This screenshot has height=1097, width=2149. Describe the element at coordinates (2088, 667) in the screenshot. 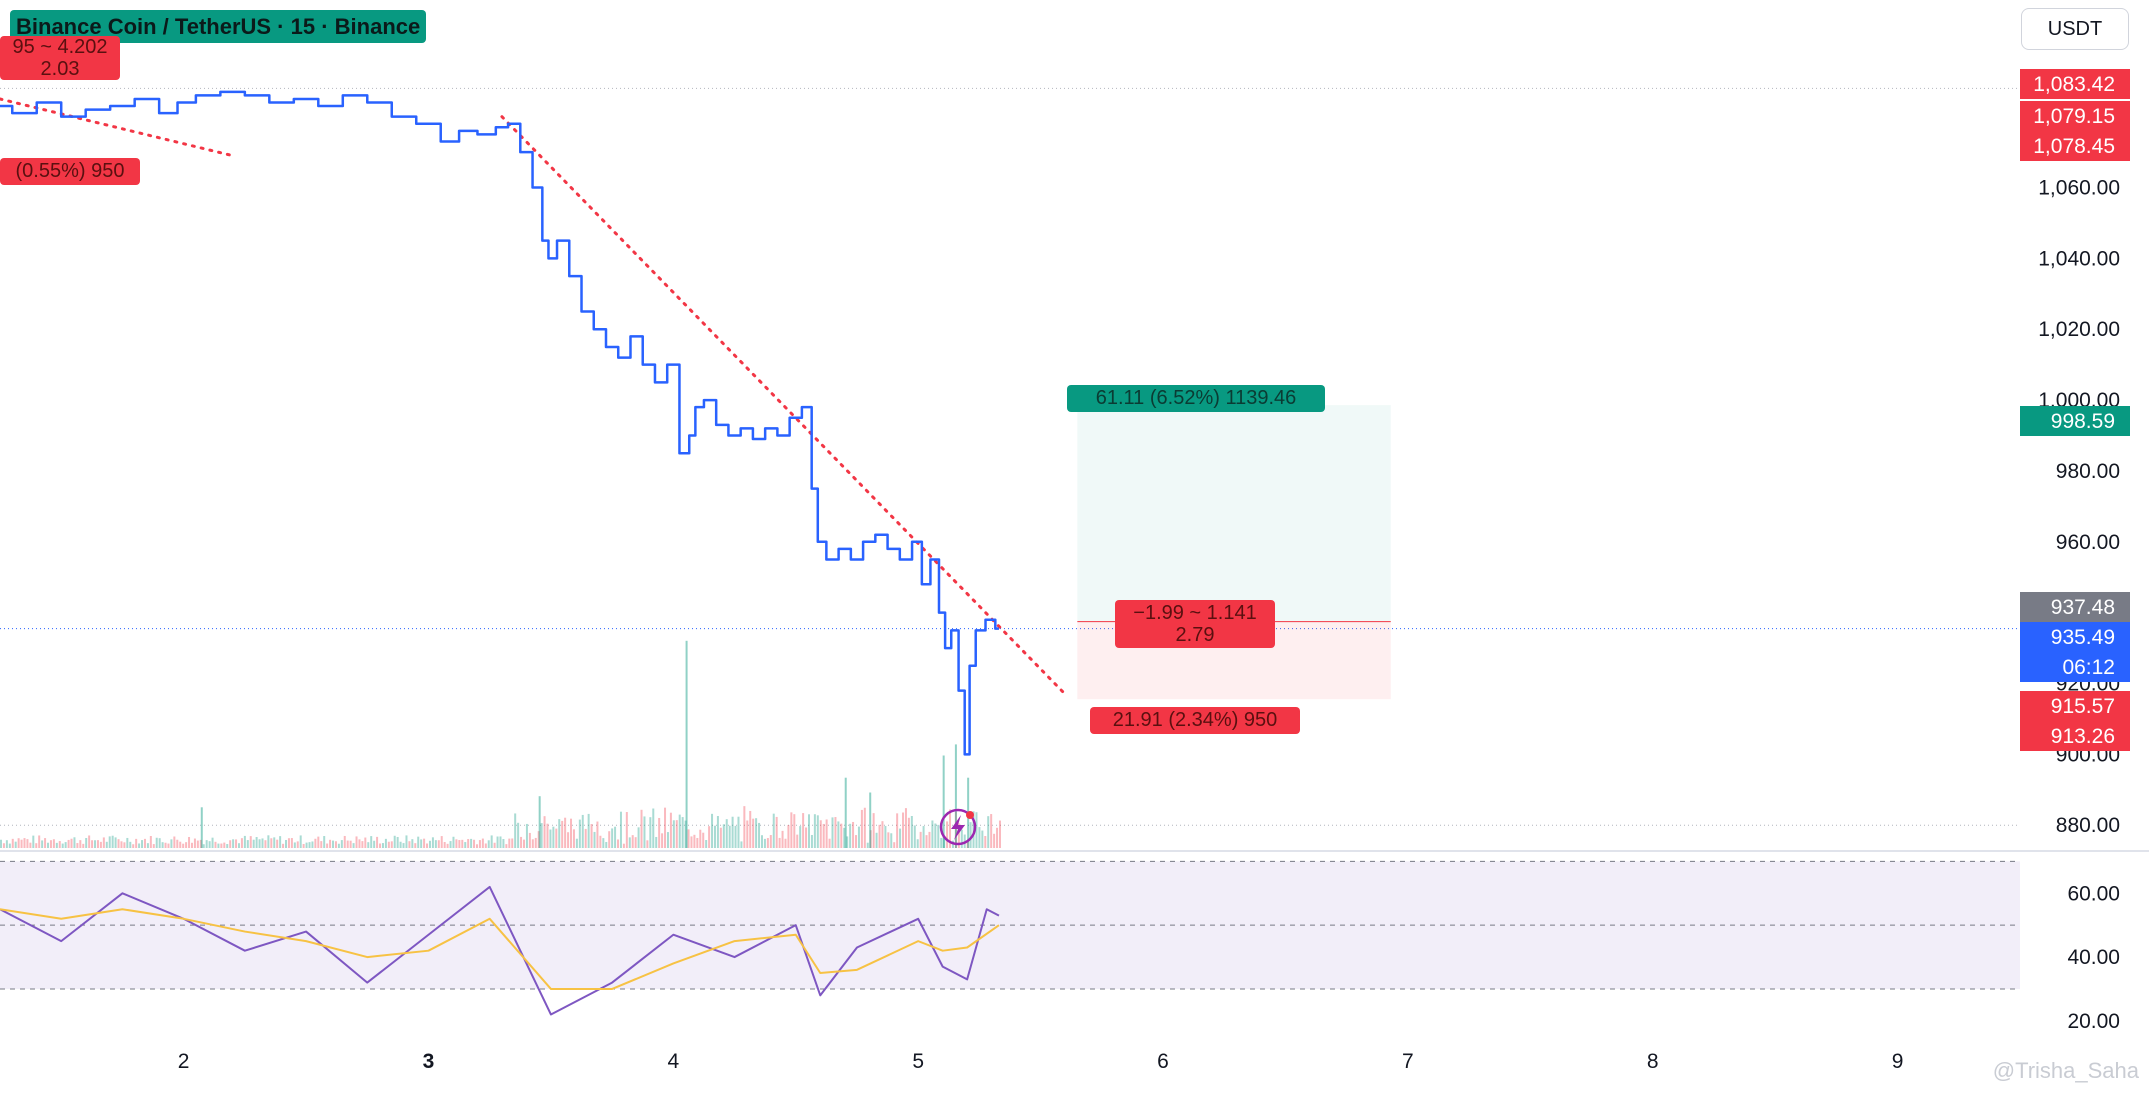

I see `price-badge-countdown: 06:12` at that location.